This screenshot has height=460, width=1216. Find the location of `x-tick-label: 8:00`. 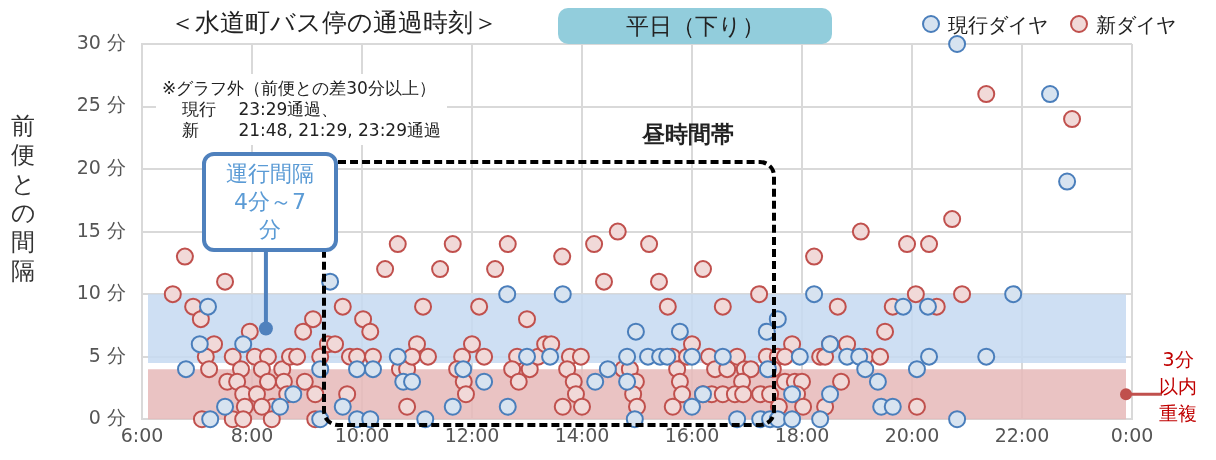

x-tick-label: 8:00 is located at coordinates (252, 434).